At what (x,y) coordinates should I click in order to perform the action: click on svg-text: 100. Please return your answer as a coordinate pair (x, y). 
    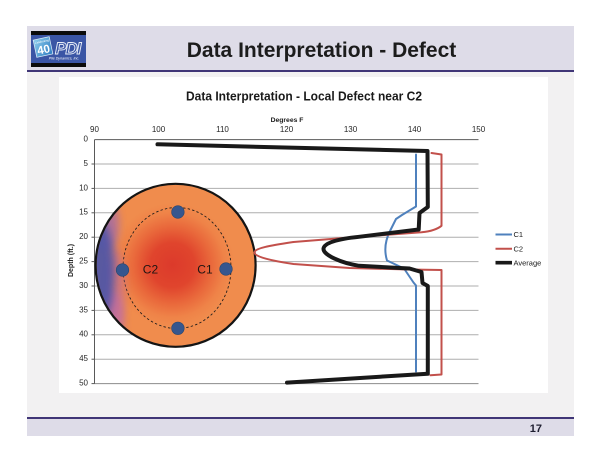
    Looking at the image, I should click on (159, 129).